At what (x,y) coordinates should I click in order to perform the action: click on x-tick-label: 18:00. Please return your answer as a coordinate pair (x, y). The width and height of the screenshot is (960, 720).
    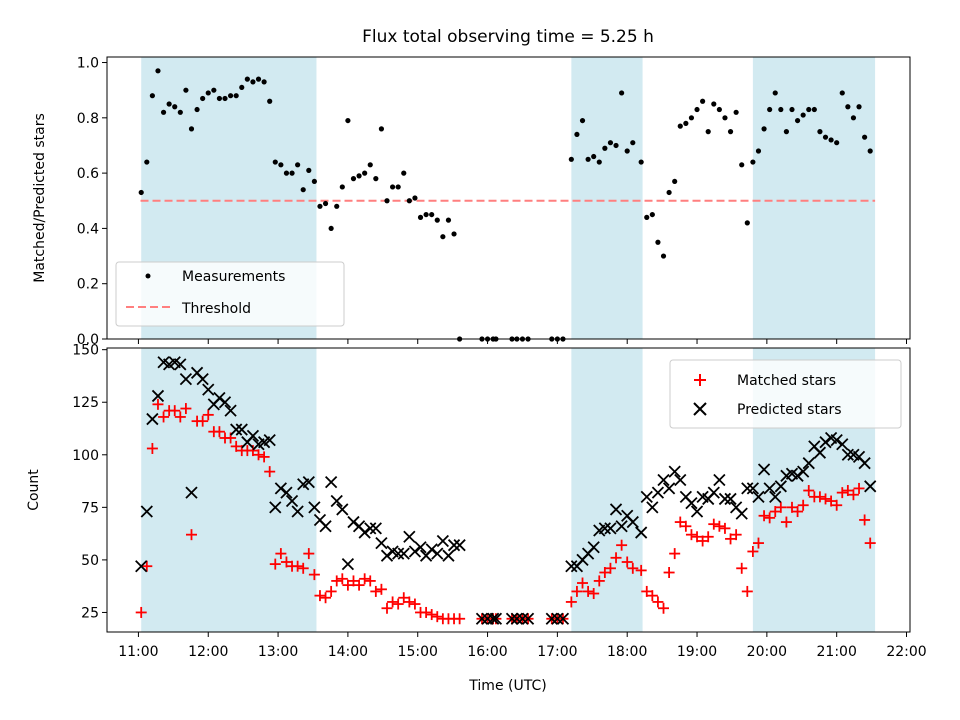
    Looking at the image, I should click on (627, 652).